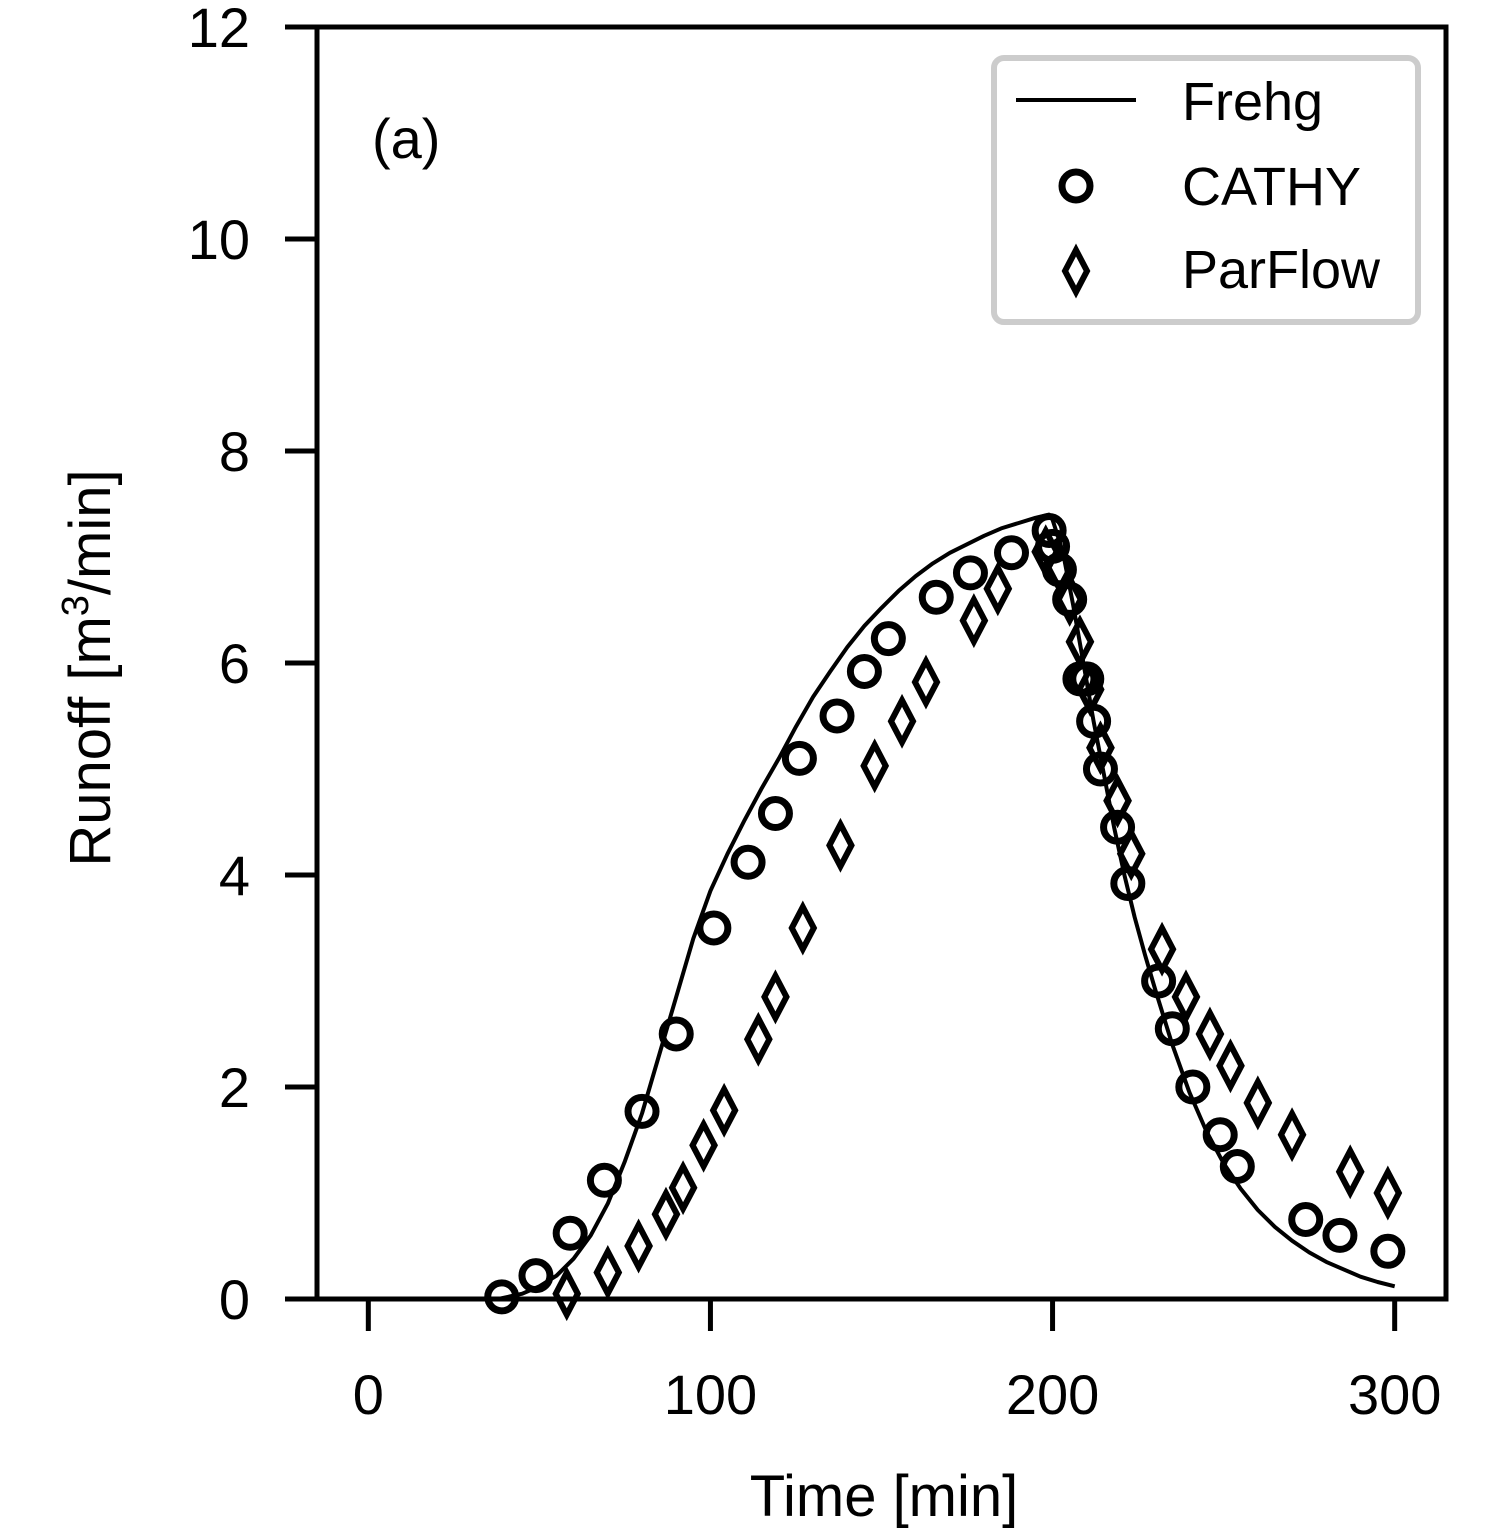  I want to click on legend-cathy-marker, so click(1076, 186).